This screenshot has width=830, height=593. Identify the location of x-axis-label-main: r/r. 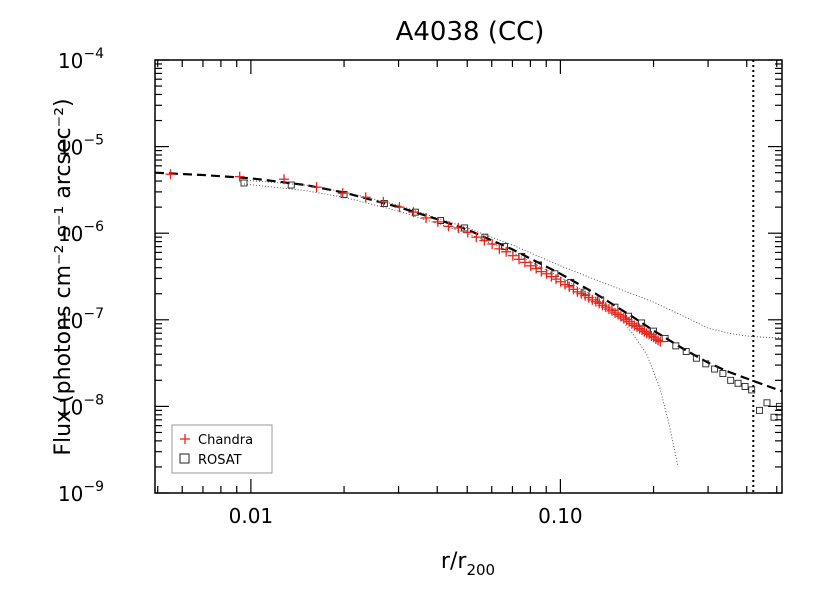
(454, 561).